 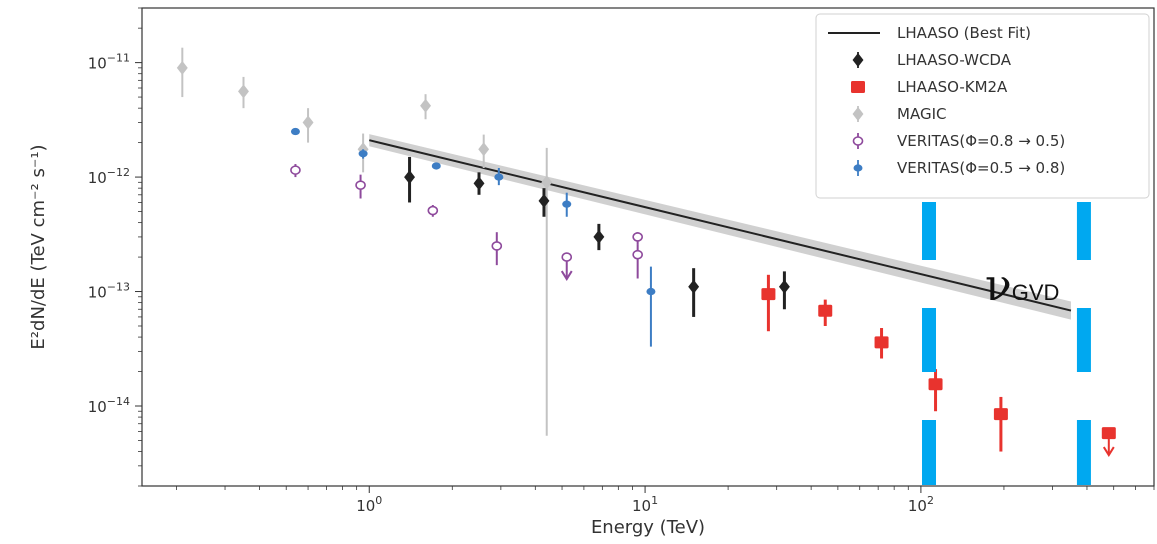 What do you see at coordinates (115, 247) in the screenshot?
I see `y-axis-ticks: 10−14 10−13 10−12 10−11` at bounding box center [115, 247].